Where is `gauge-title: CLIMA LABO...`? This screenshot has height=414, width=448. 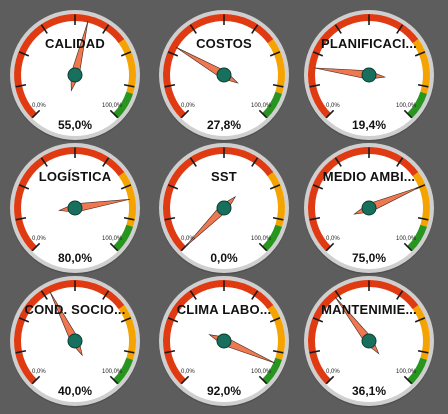
gauge-title: CLIMA LABO... is located at coordinates (224, 309).